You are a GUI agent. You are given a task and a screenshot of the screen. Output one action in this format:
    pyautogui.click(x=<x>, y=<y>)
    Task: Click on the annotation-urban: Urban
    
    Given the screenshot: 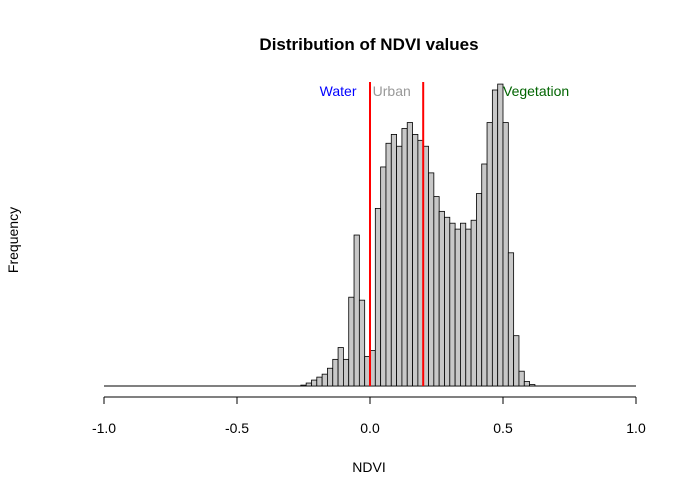 What is the action you would take?
    pyautogui.click(x=392, y=91)
    